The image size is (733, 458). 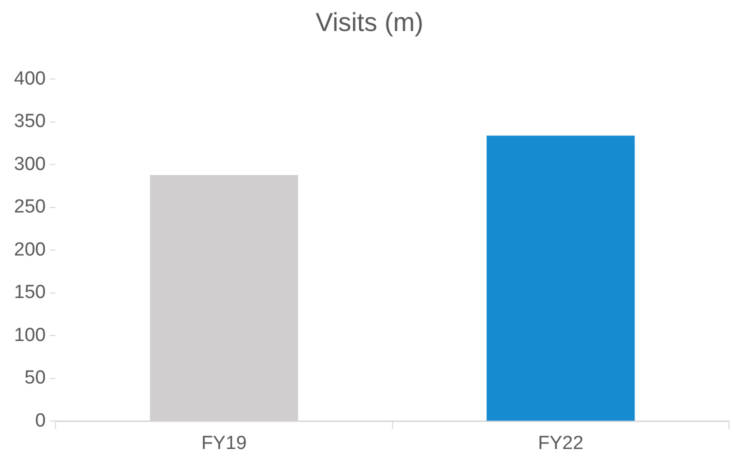 What do you see at coordinates (40, 421) in the screenshot?
I see `y-tick-label: 0` at bounding box center [40, 421].